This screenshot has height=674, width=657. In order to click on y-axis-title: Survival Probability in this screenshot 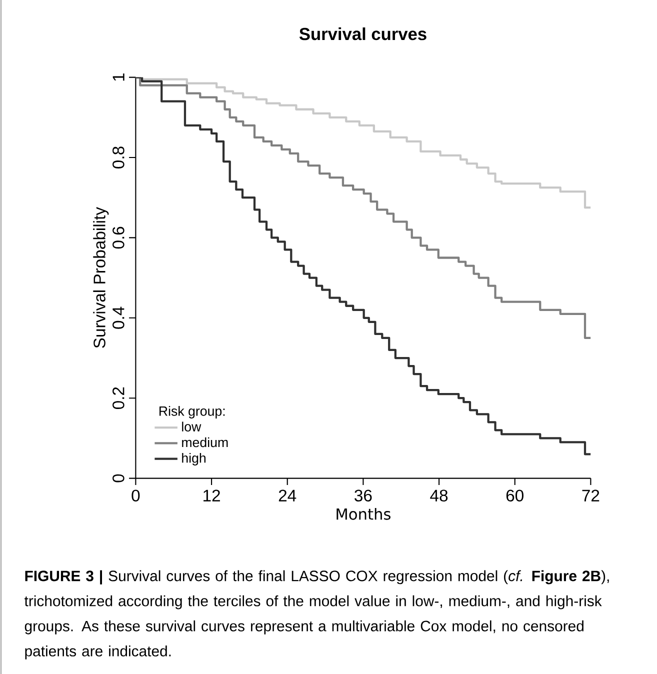, I will do `click(101, 277)`.